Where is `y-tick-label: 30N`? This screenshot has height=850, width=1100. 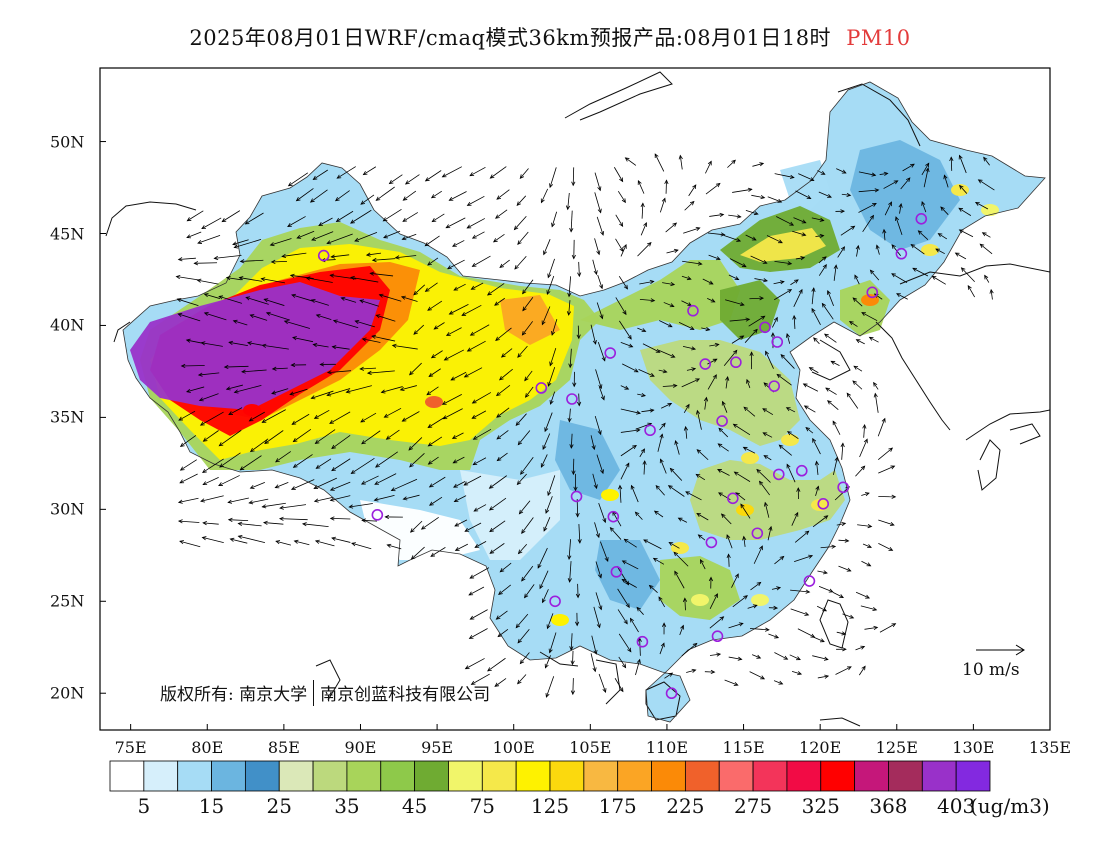
y-tick-label: 30N is located at coordinates (67, 509).